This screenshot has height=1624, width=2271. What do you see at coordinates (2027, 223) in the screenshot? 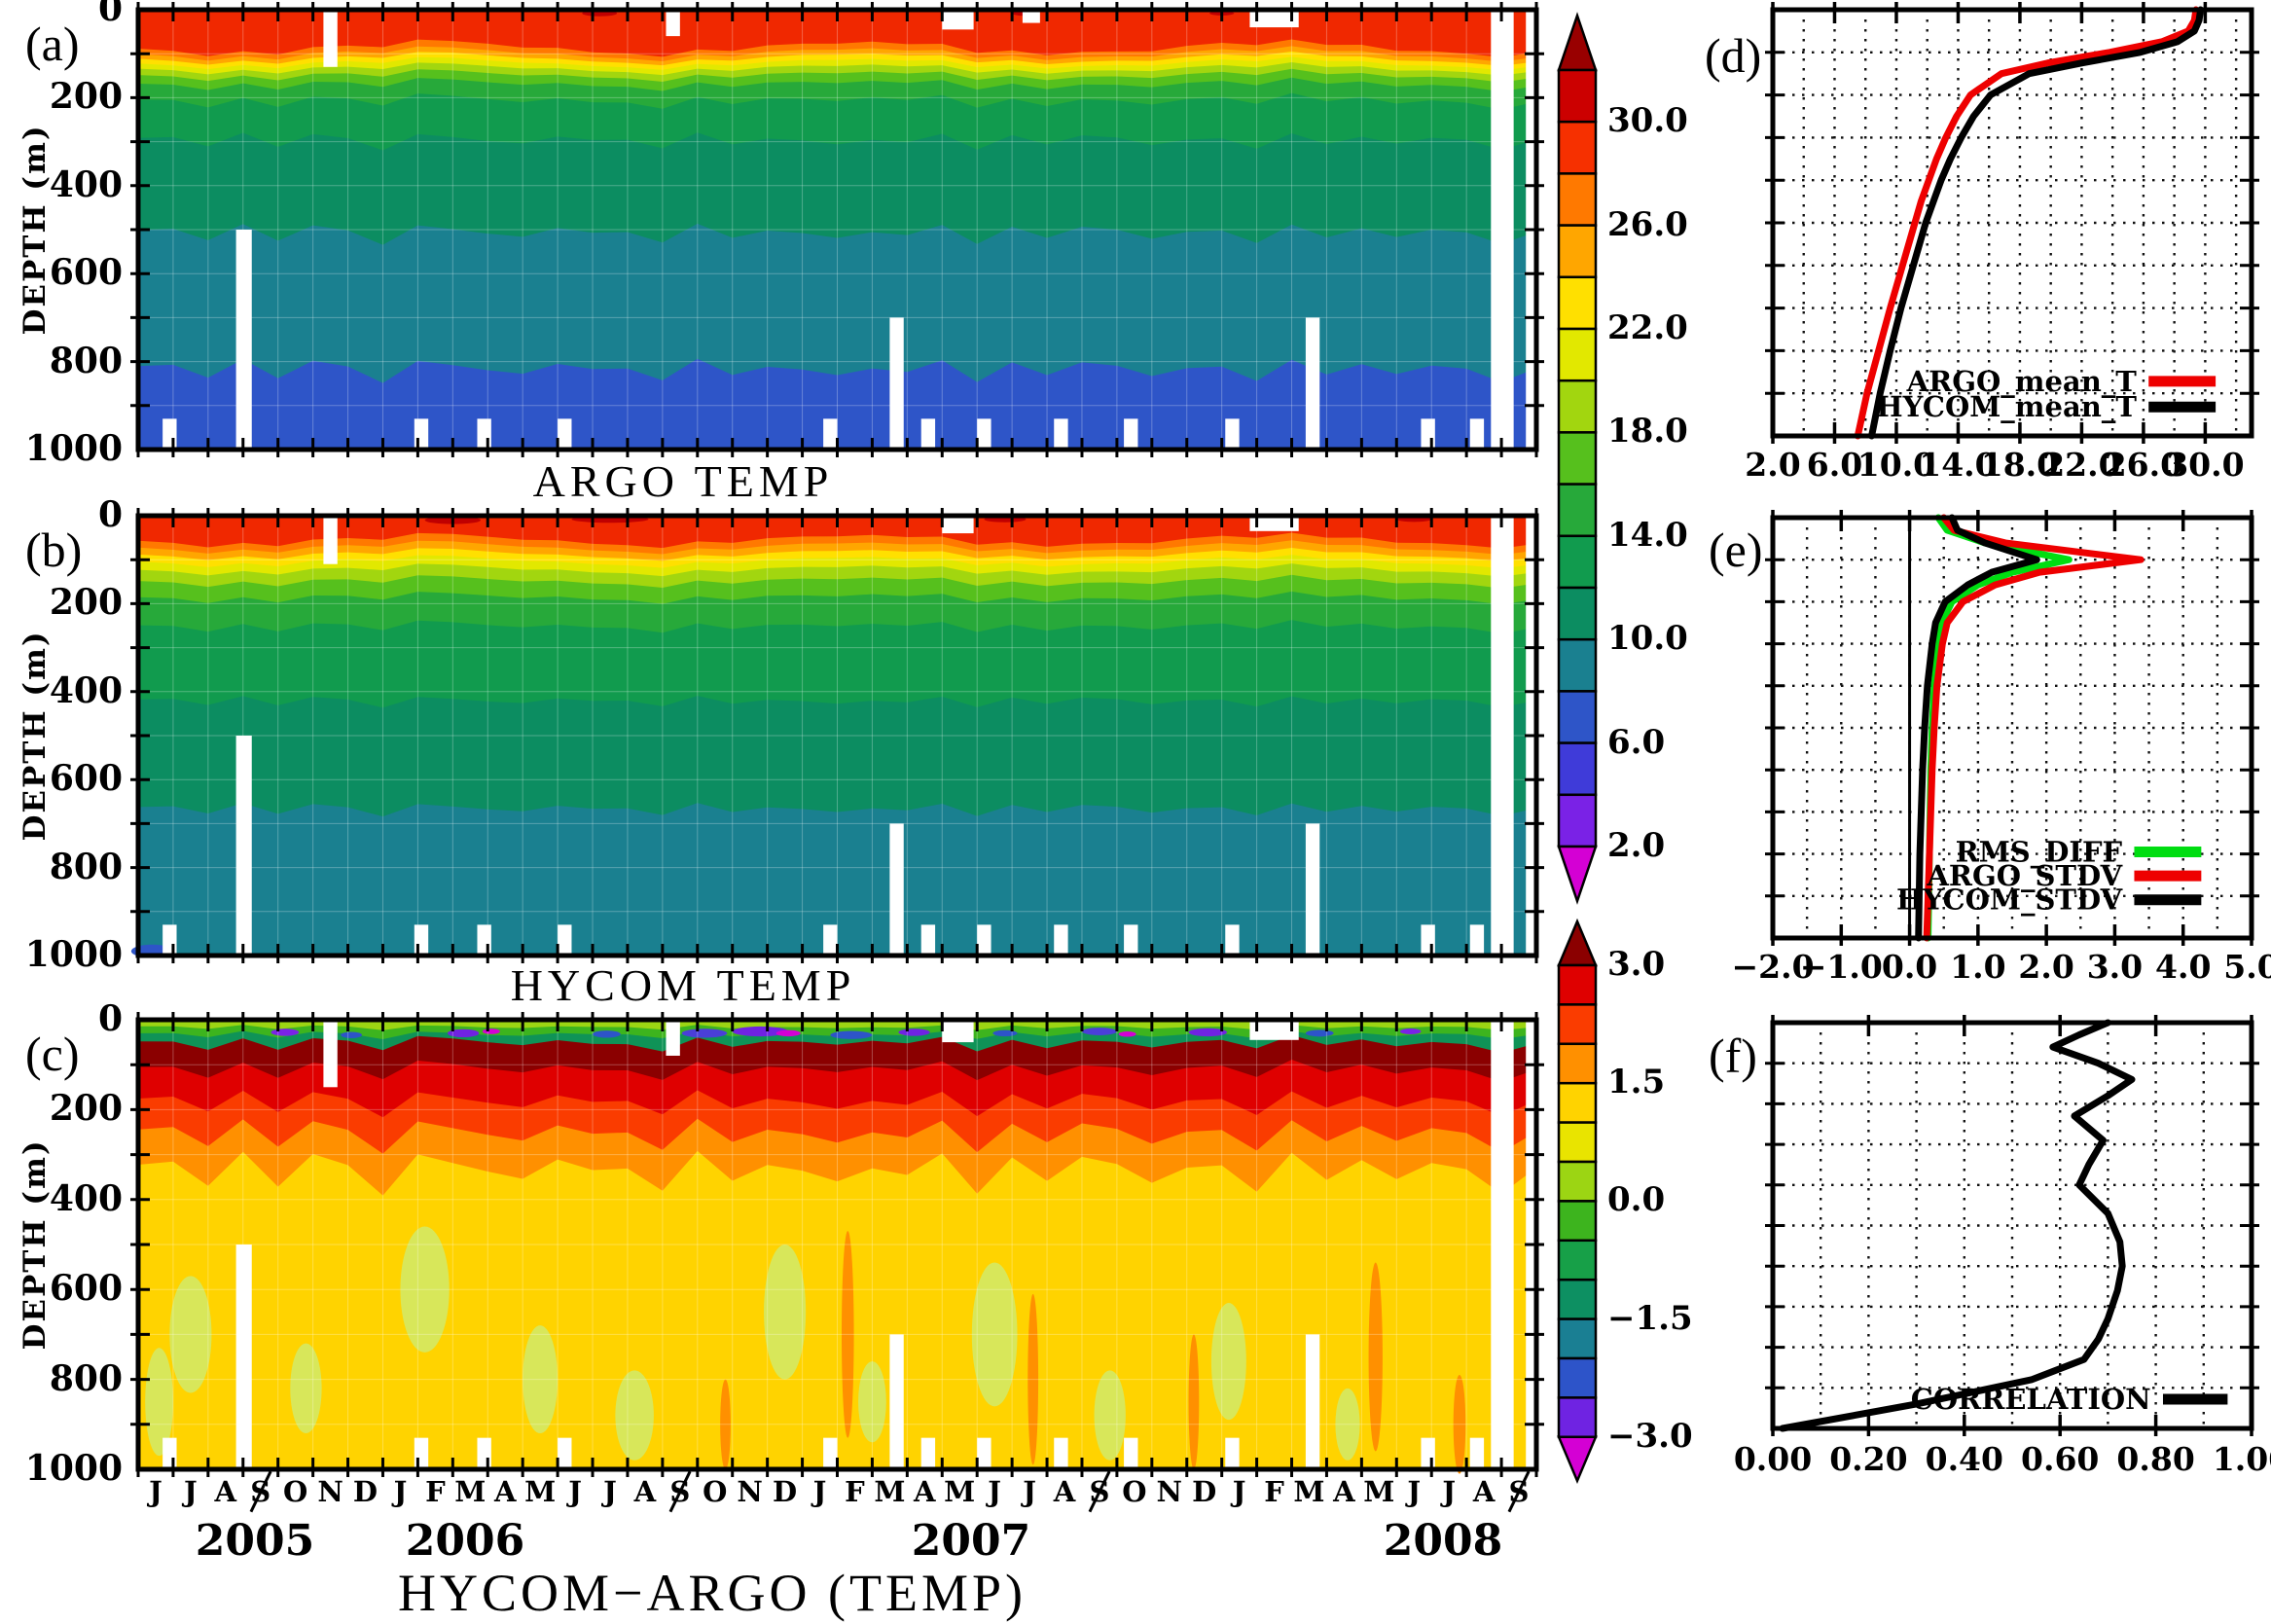
I see `series-ARGO_mean_T` at bounding box center [2027, 223].